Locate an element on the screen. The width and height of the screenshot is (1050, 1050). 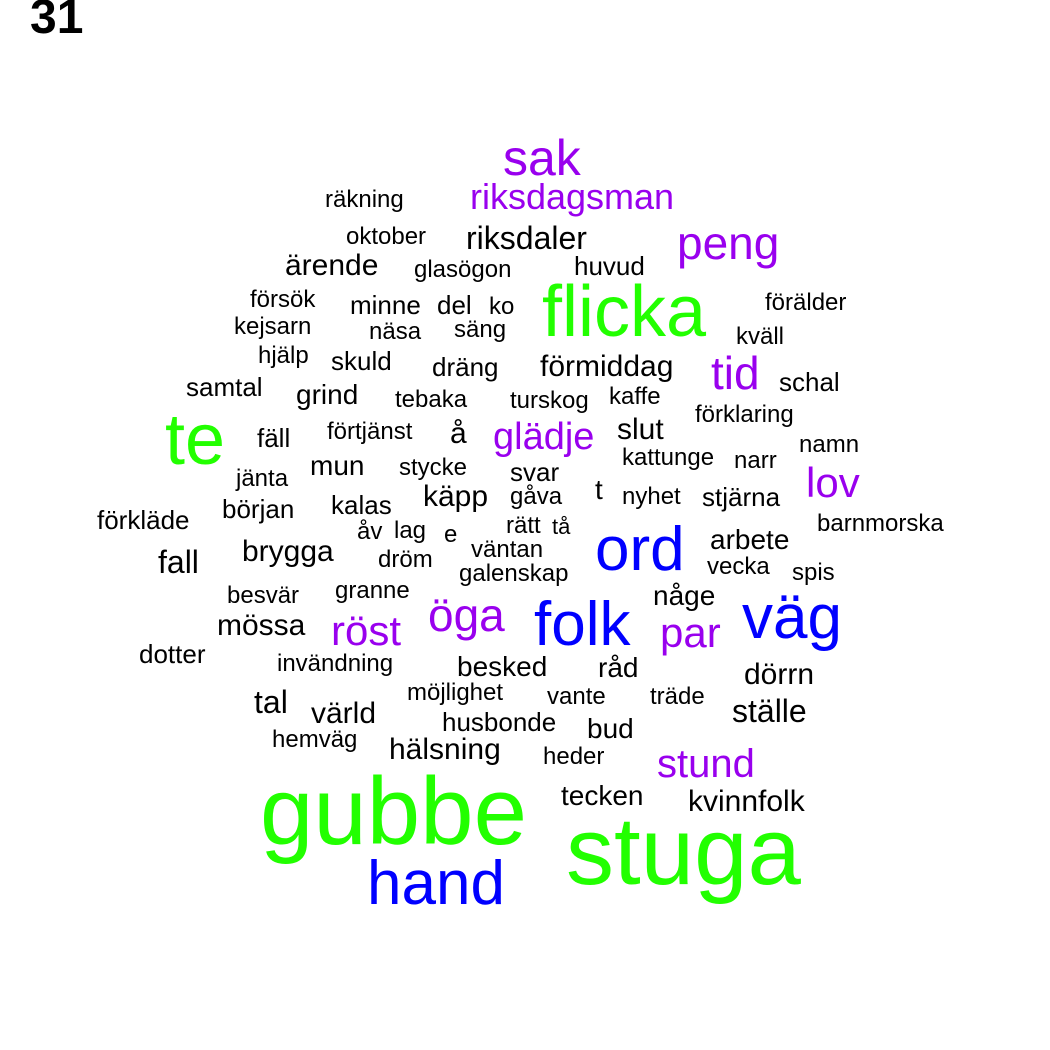
cloud-word: stuga is located at coordinates (683, 851).